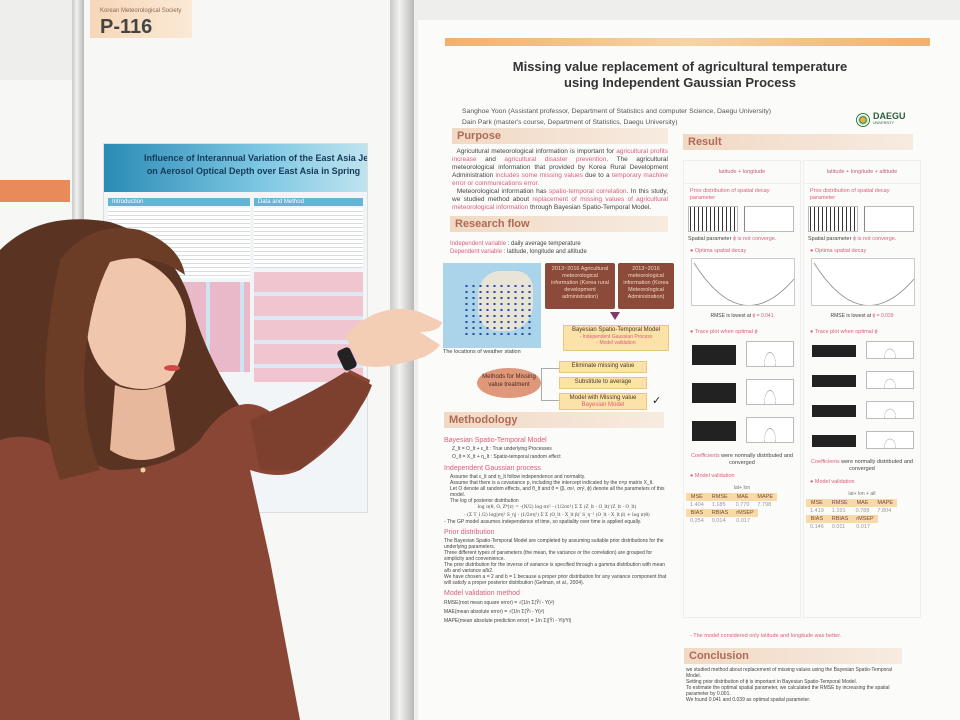  I want to click on model-box-item: - Model validation, so click(616, 343).